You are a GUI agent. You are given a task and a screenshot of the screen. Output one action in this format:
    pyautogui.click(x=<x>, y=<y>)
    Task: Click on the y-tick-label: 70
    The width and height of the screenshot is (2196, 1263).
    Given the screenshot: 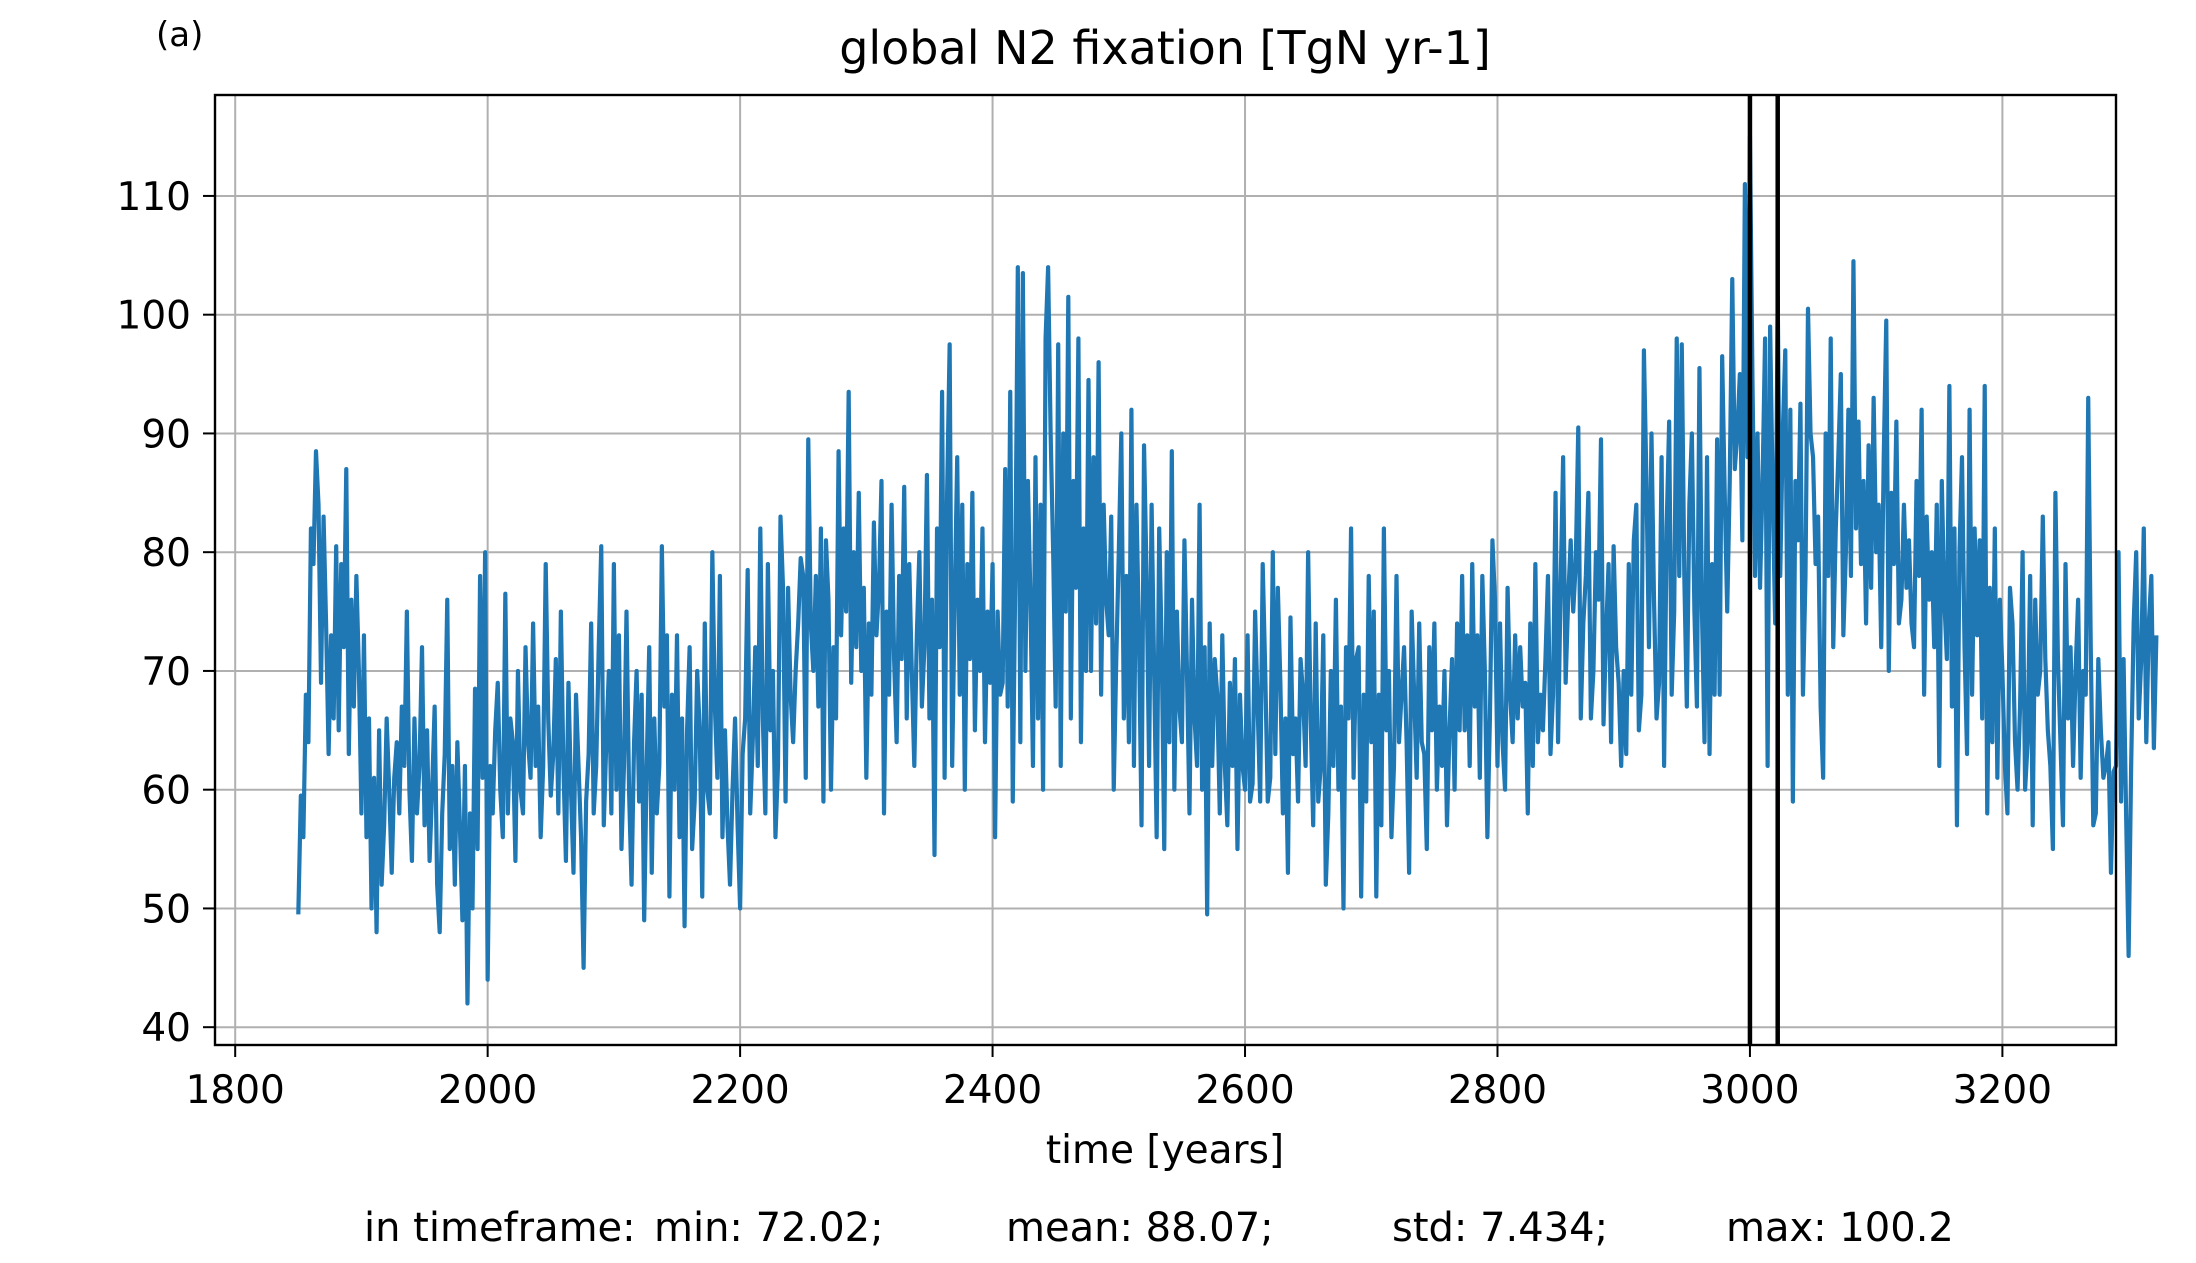 What is the action you would take?
    pyautogui.click(x=166, y=672)
    